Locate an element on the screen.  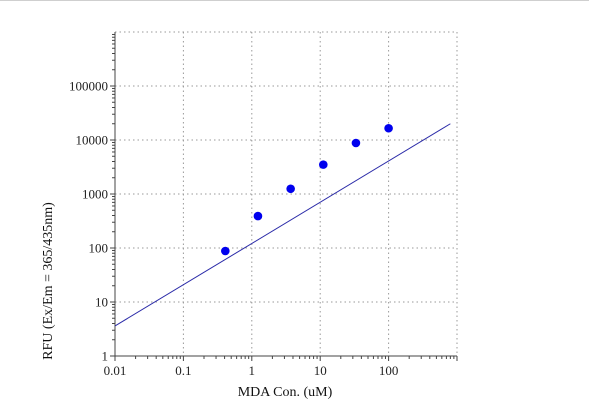
x-tick-label: 100 is located at coordinates (389, 370).